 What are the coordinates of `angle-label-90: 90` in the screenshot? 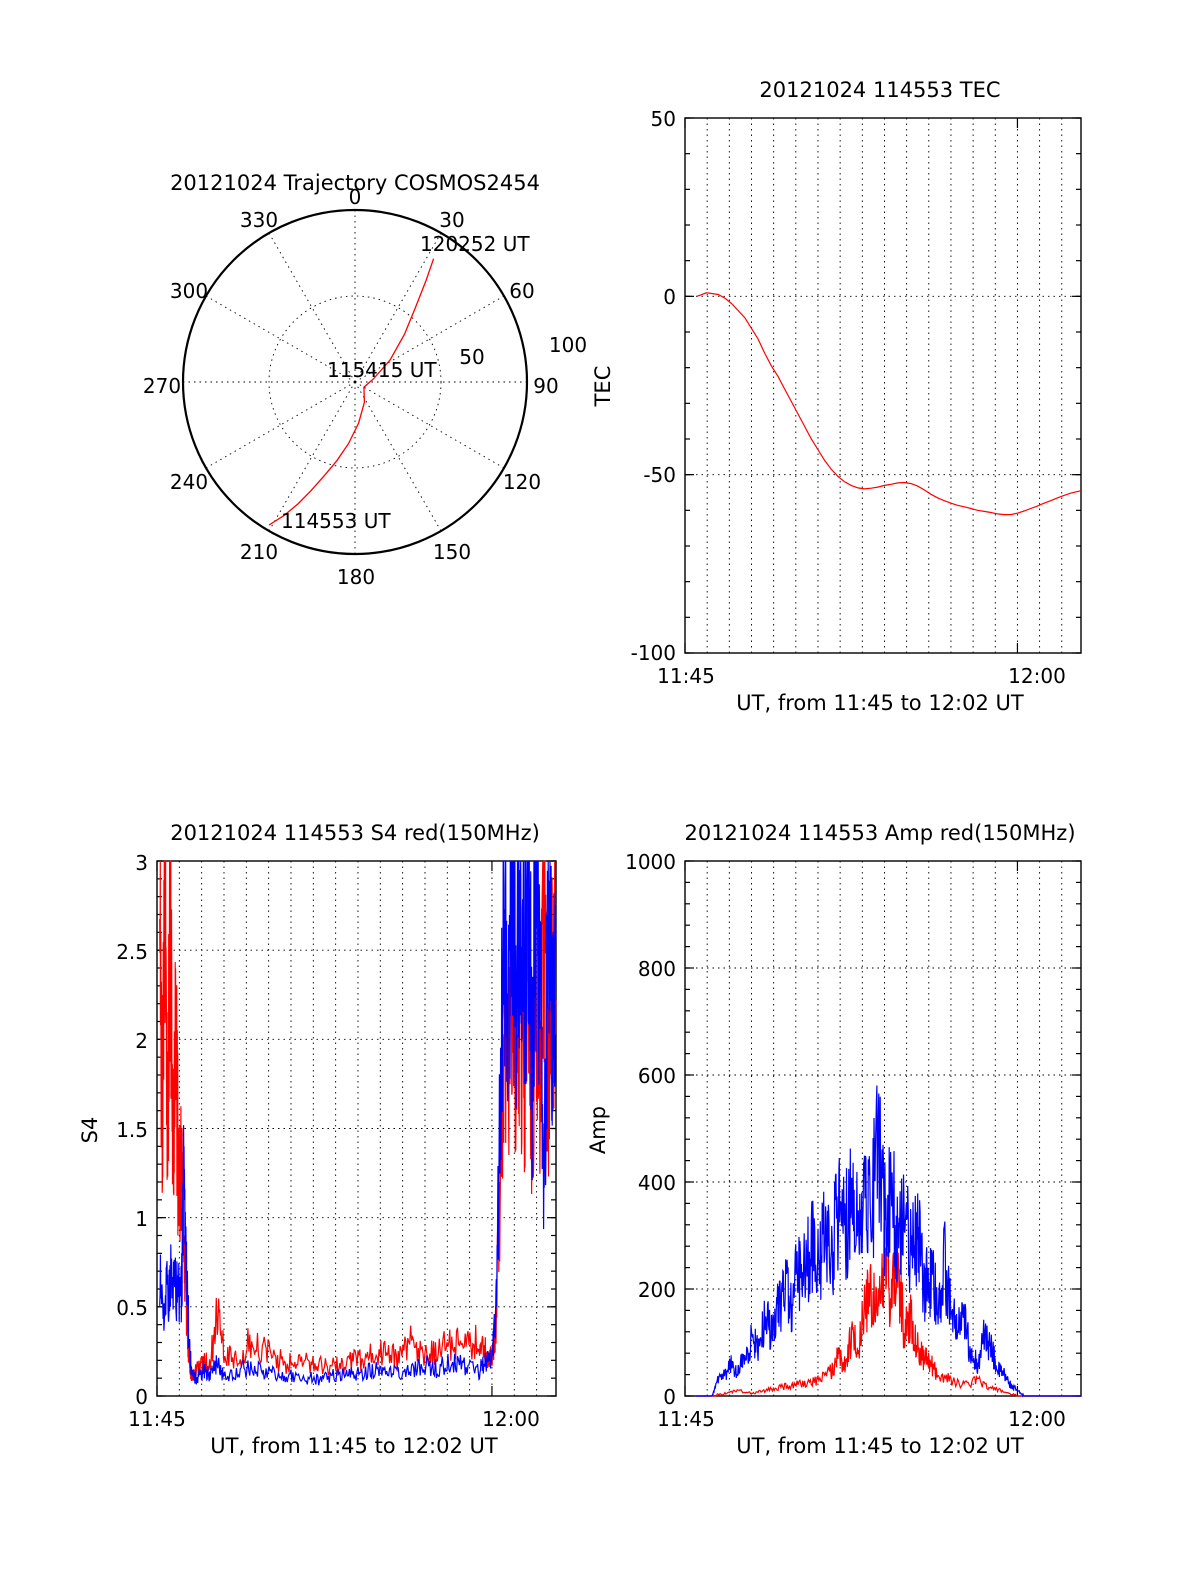 It's located at (545, 386).